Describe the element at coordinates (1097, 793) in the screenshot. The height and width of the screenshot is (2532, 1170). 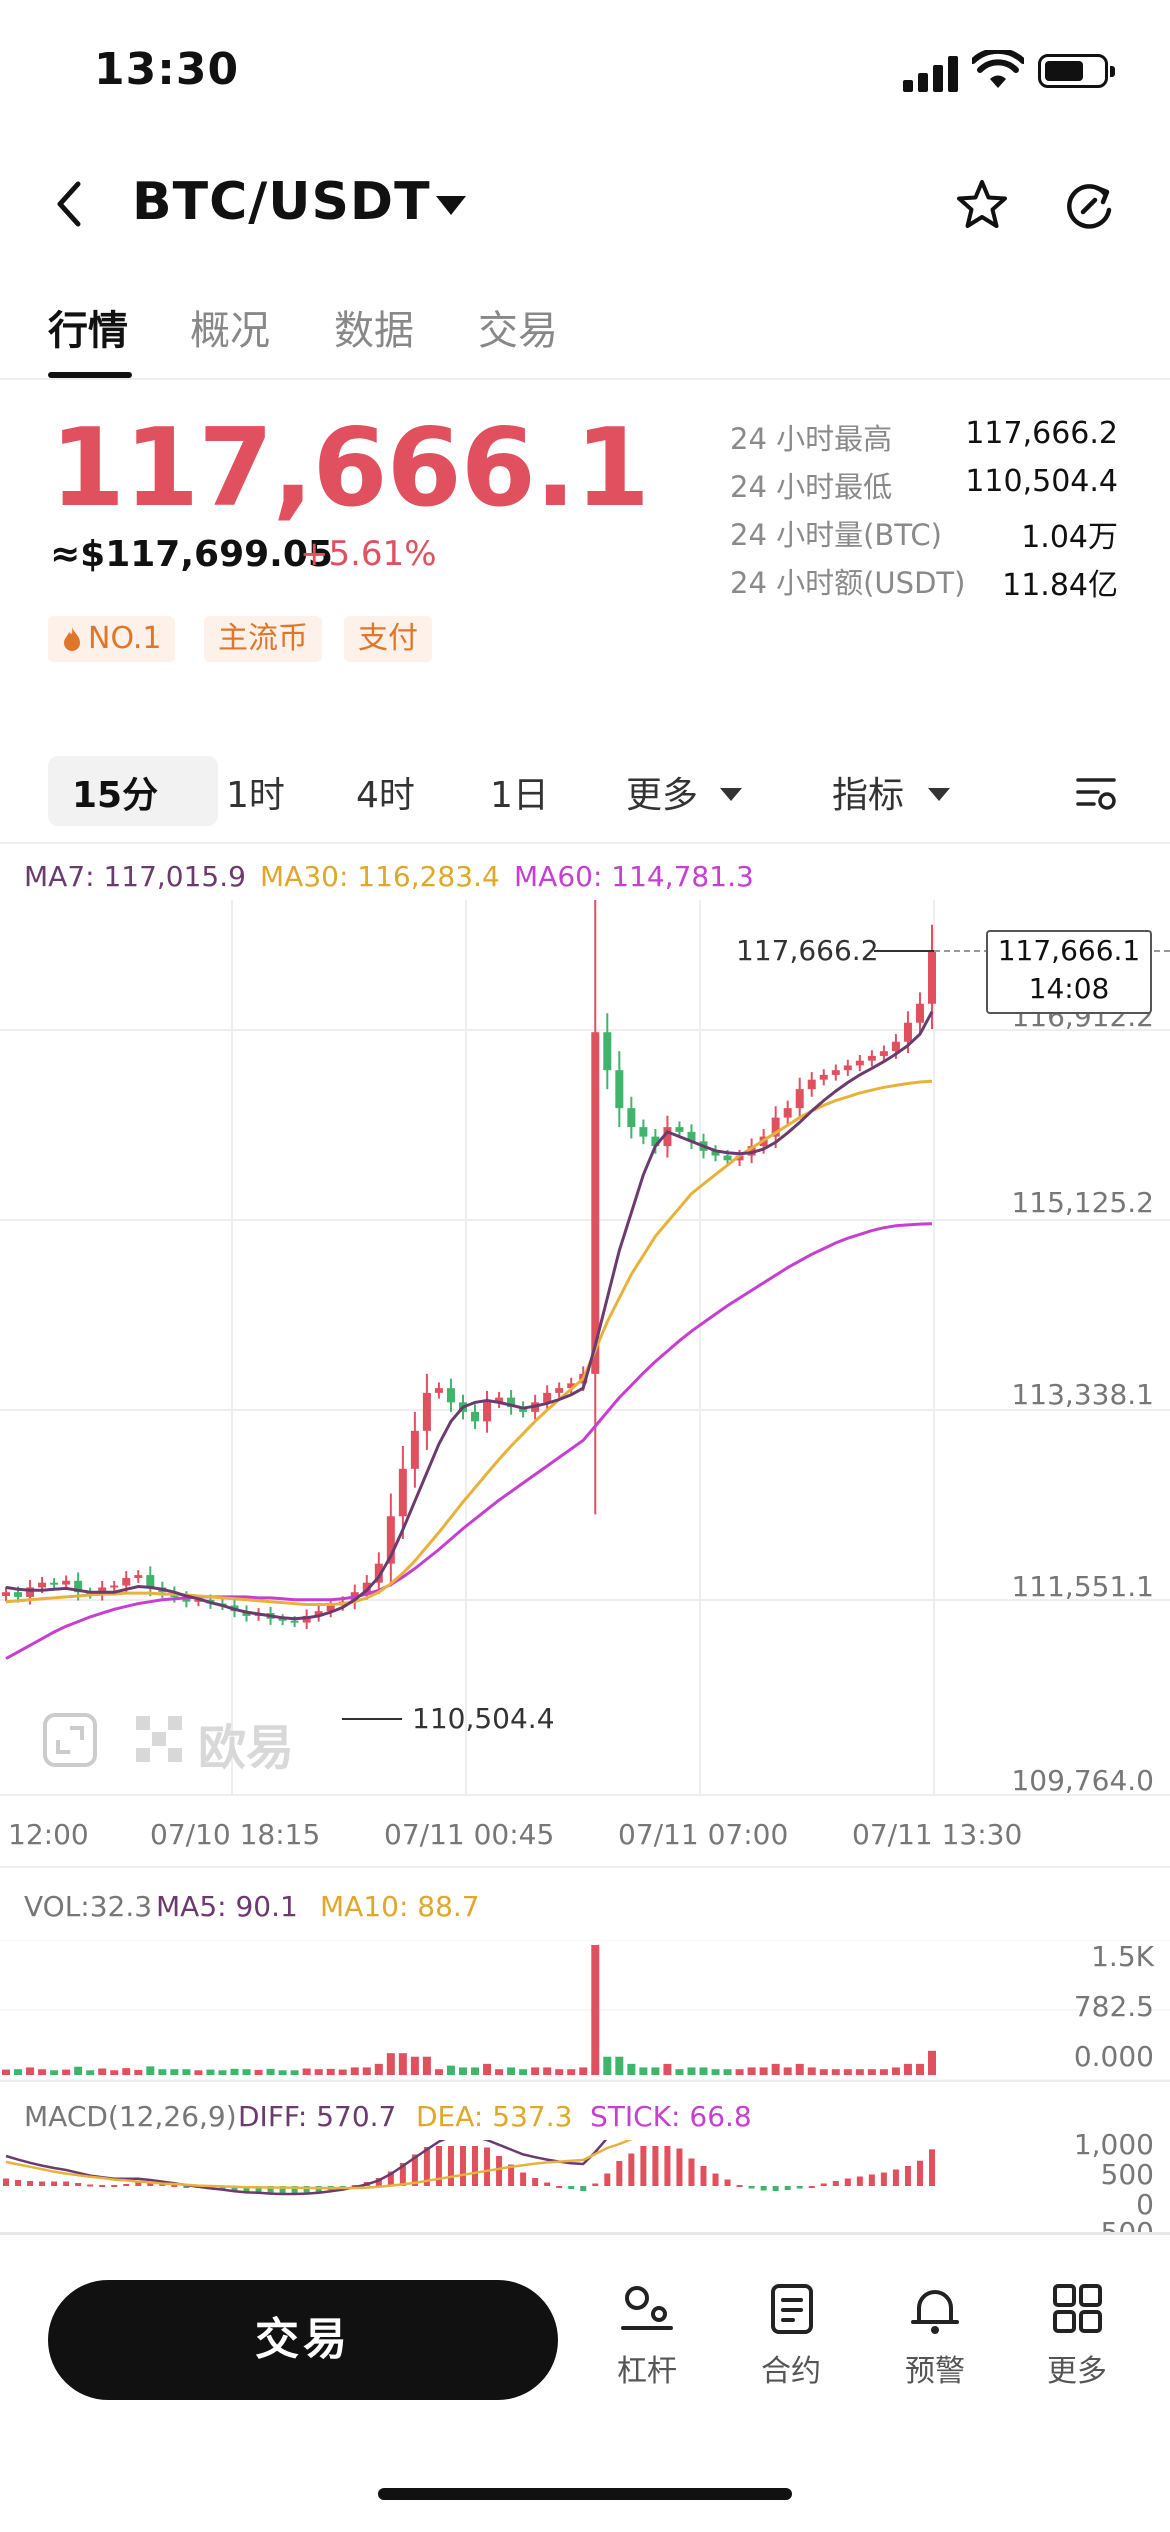
I see `chart-settings-icon` at that location.